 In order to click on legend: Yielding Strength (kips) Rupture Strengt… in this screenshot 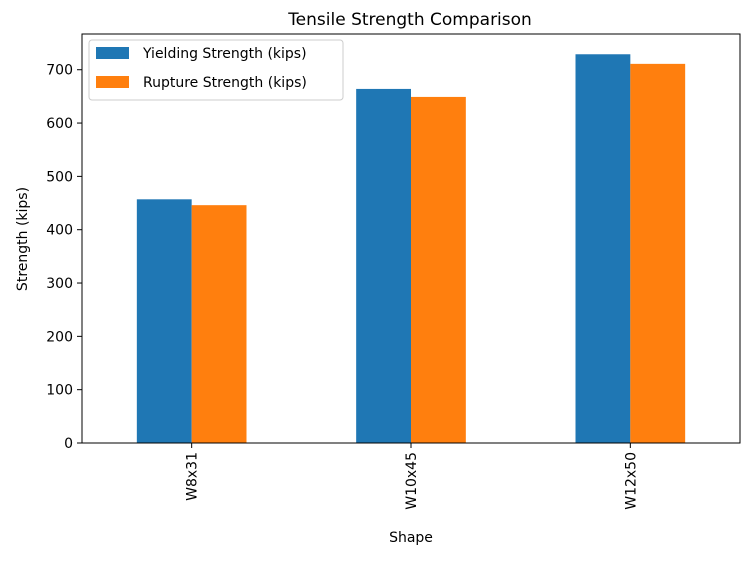, I will do `click(216, 70)`.